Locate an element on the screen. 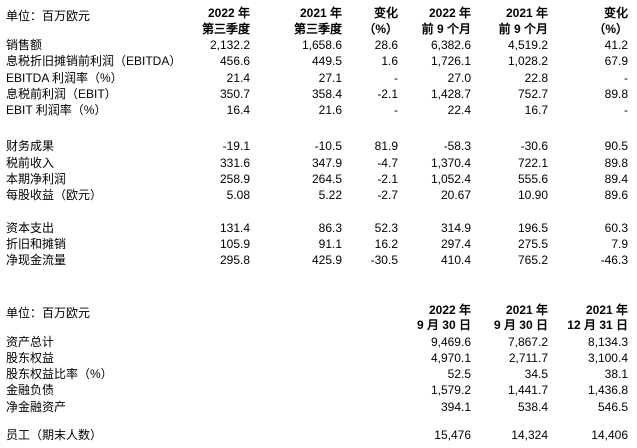  table-row-equity-ratio: 股东权益比率（%） 52.5 34.5 38.1 is located at coordinates (318, 374).